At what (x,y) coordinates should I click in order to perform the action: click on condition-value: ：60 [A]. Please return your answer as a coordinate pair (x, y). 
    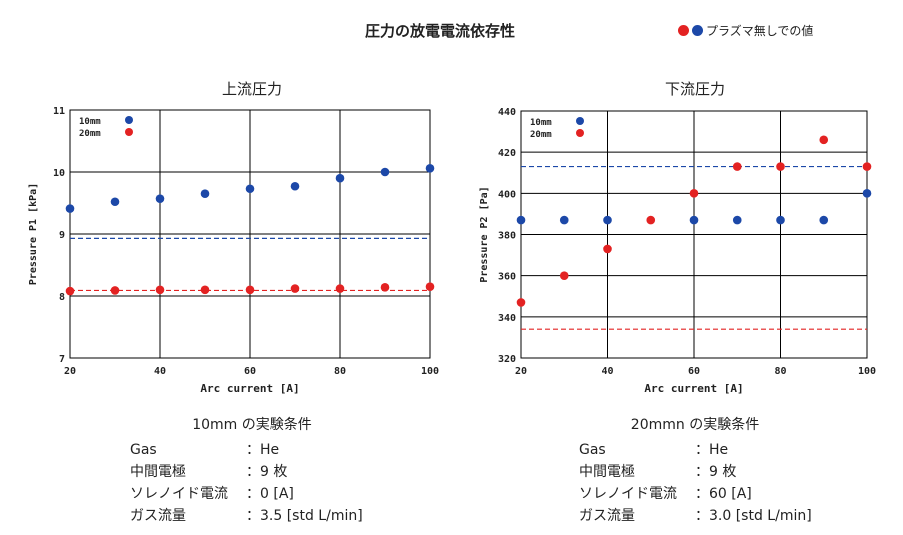
    Looking at the image, I should click on (723, 494).